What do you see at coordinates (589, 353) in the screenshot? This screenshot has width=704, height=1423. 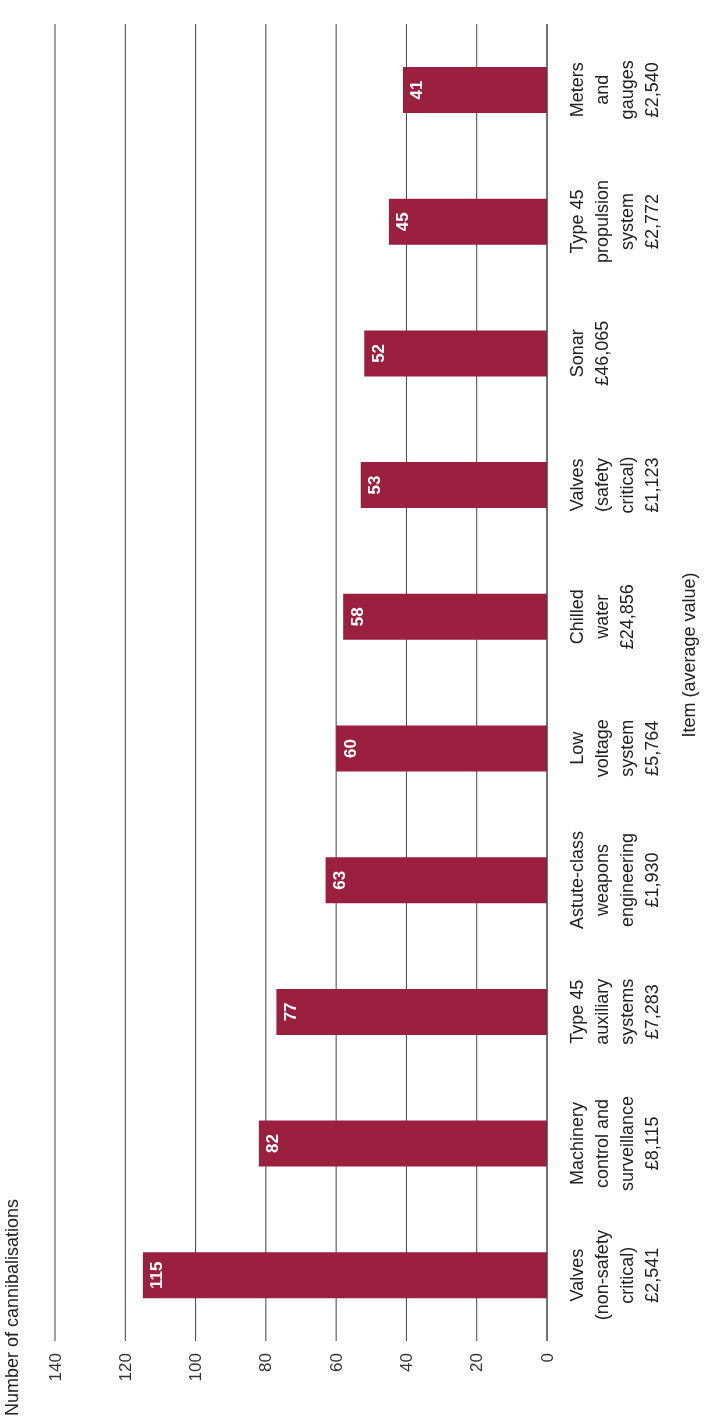 I see `y-tick-label: Sonar £46,065` at bounding box center [589, 353].